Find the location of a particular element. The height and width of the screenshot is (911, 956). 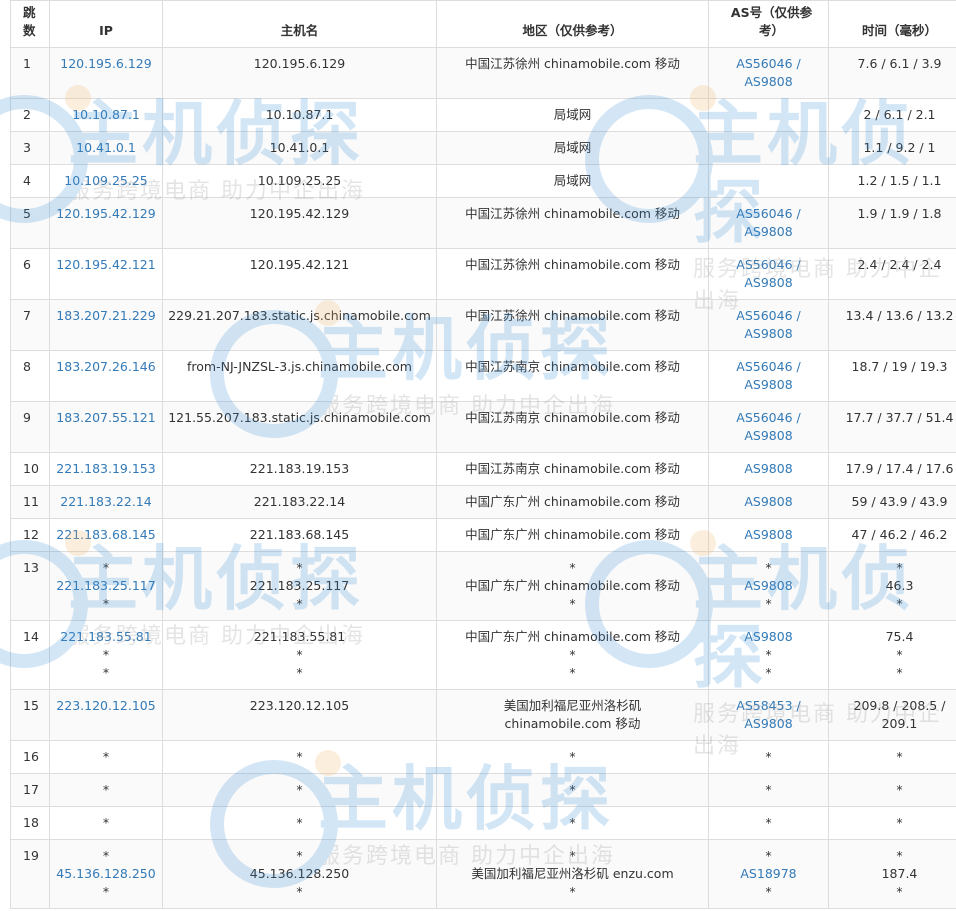

hostname-cell: 10.10.87.1 is located at coordinates (299, 115).